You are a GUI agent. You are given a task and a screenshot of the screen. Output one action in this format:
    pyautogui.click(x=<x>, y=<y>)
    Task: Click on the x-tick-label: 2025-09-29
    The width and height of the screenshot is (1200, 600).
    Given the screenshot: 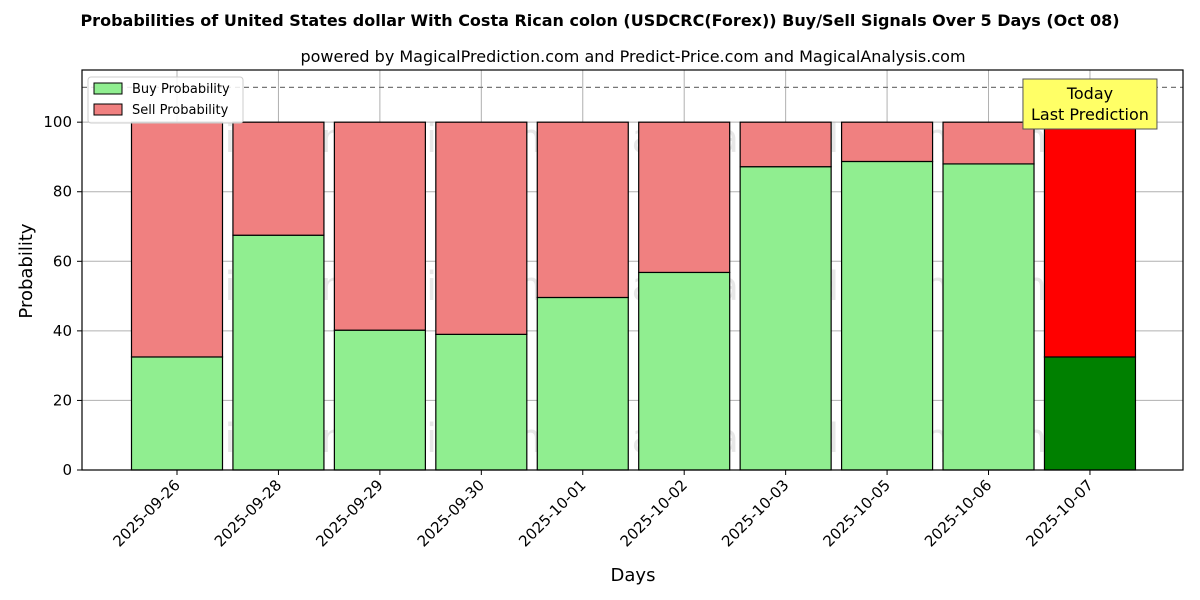 What is the action you would take?
    pyautogui.click(x=349, y=513)
    